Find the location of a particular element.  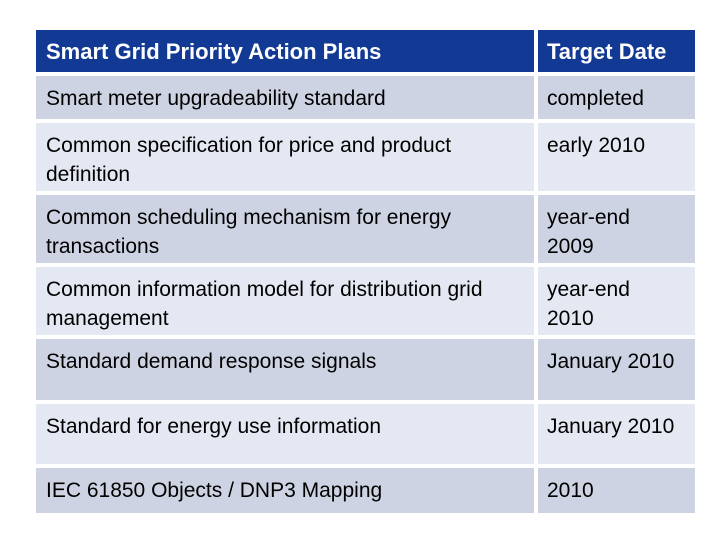

date-cell: completed is located at coordinates (616, 97).